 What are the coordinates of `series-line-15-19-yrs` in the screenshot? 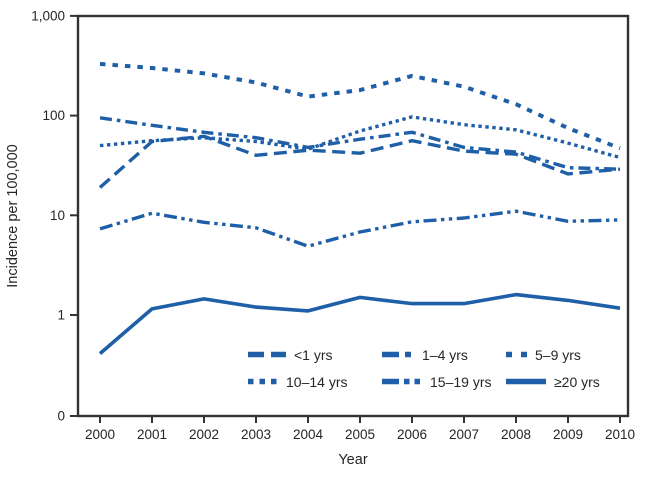 It's located at (360, 228).